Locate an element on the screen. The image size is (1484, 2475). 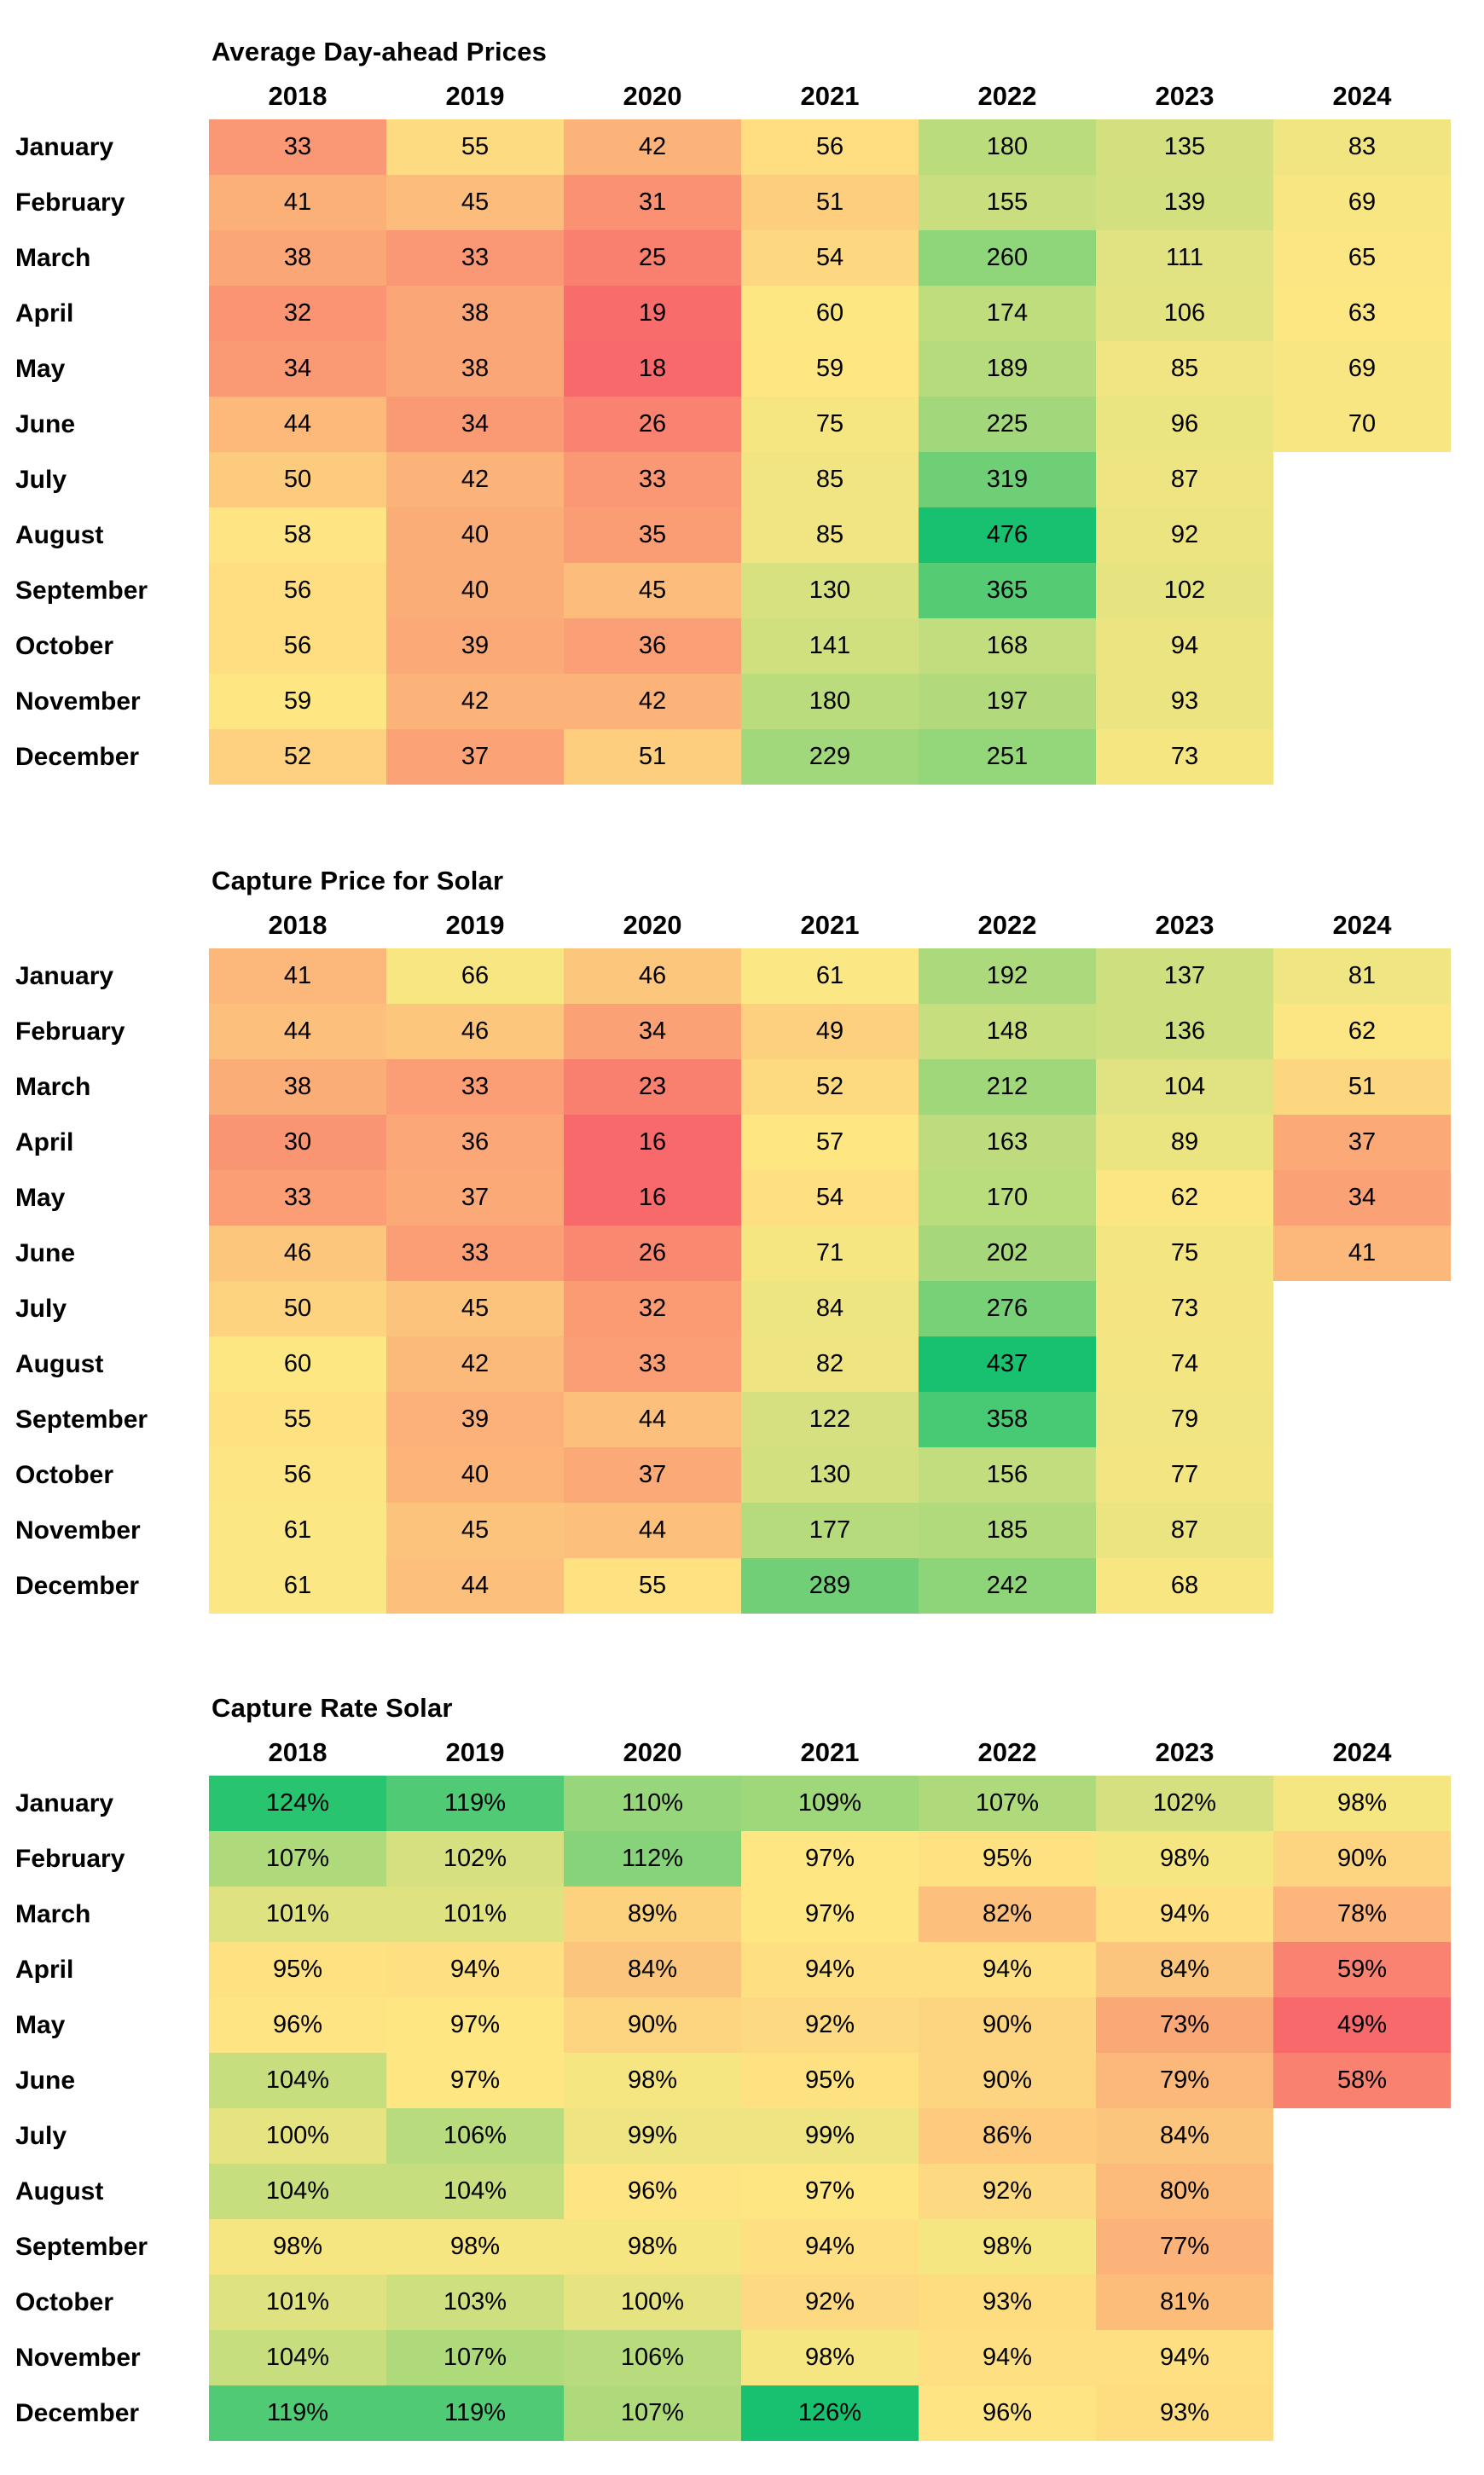
heatmap-cell: 41 is located at coordinates (1362, 1253).